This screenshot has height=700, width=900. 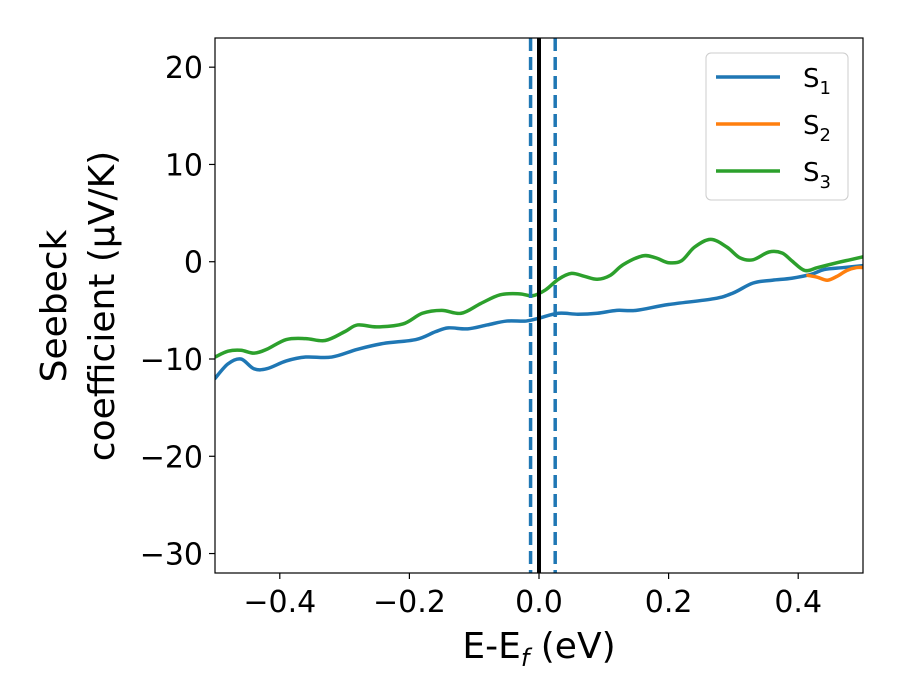 I want to click on y-axis-title-line1: Seebeck, so click(x=54, y=305).